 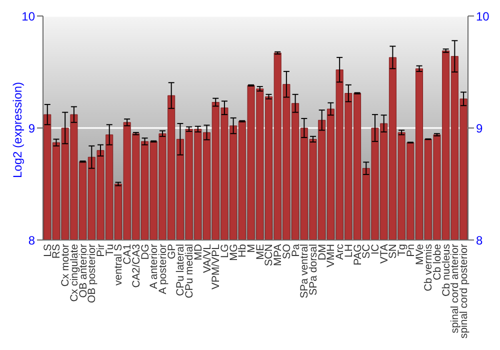 What do you see at coordinates (286, 252) in the screenshot?
I see `x-tick-label: SO` at bounding box center [286, 252].